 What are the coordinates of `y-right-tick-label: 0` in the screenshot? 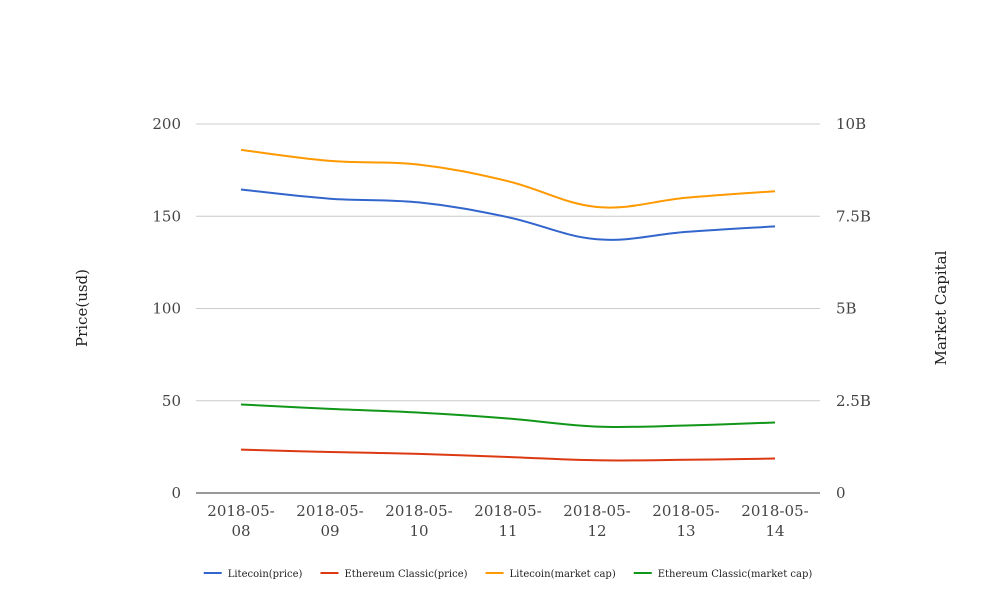 It's located at (841, 493).